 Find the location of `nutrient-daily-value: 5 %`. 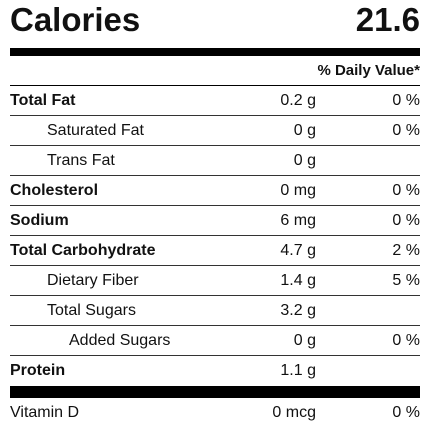

nutrient-daily-value: 5 % is located at coordinates (406, 280).